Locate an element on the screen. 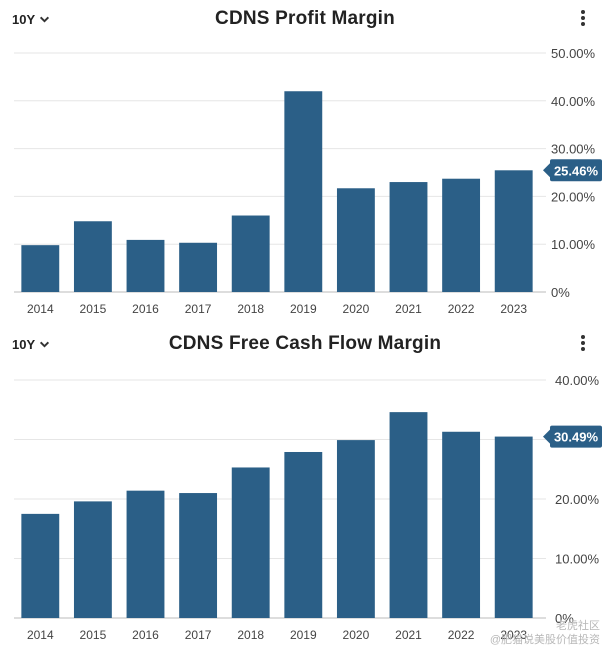 The width and height of the screenshot is (610, 651). last-value-label: 30.49% is located at coordinates (576, 437).